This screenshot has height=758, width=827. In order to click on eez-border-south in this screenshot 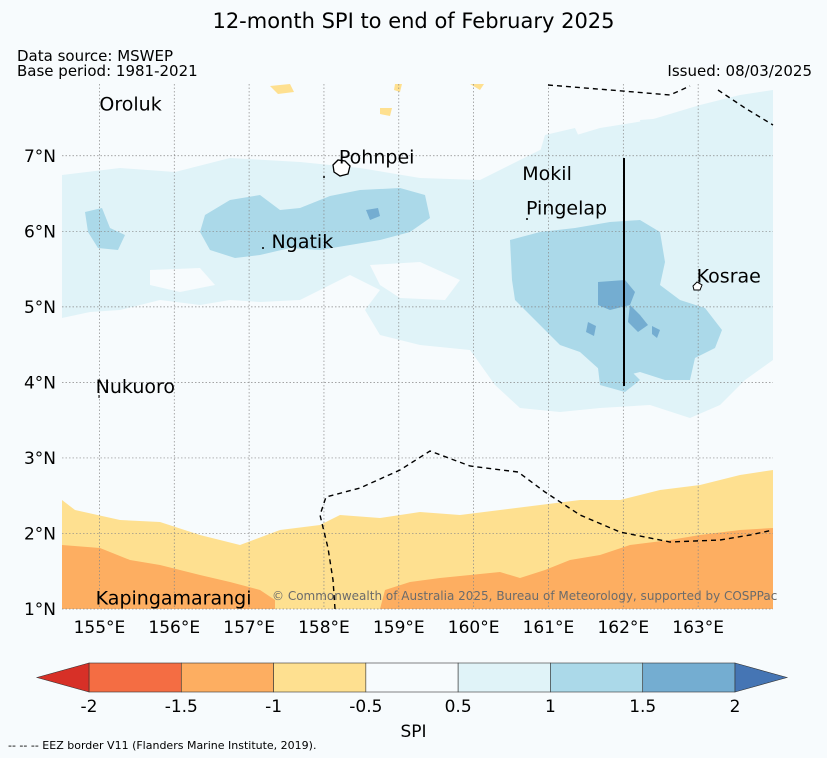, I will do `click(546, 530)`.